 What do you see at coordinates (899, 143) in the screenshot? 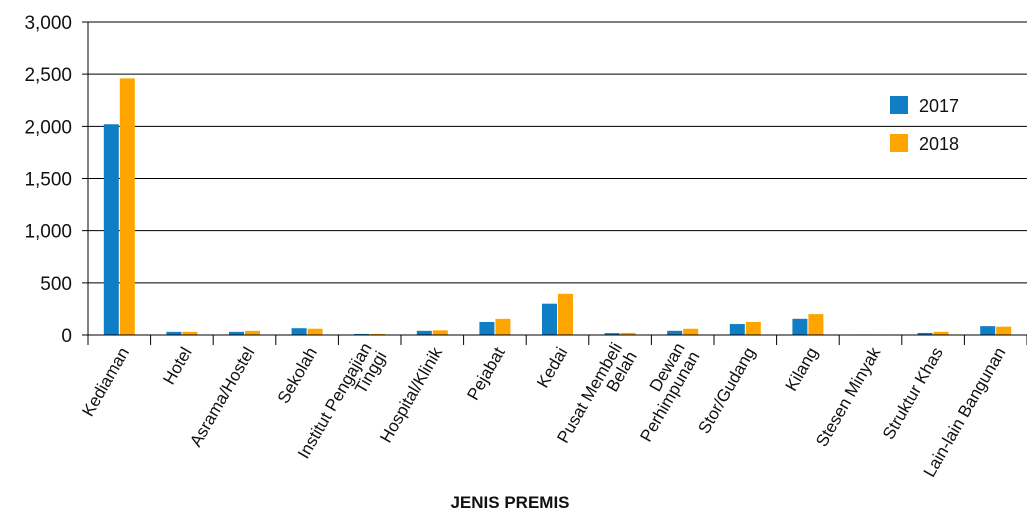
I see `legend-swatch-2018` at bounding box center [899, 143].